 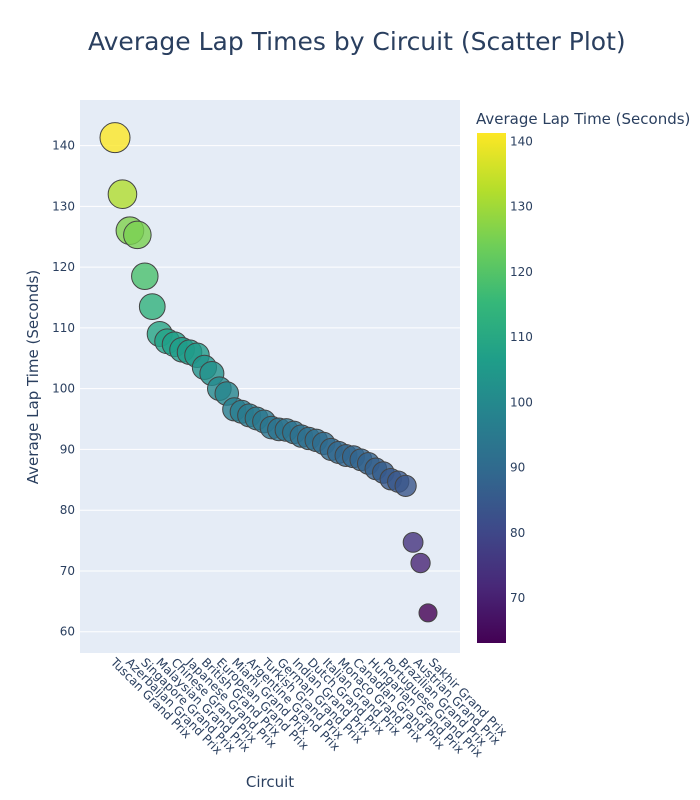 What do you see at coordinates (270, 782) in the screenshot?
I see `x-axis-title: Circuit` at bounding box center [270, 782].